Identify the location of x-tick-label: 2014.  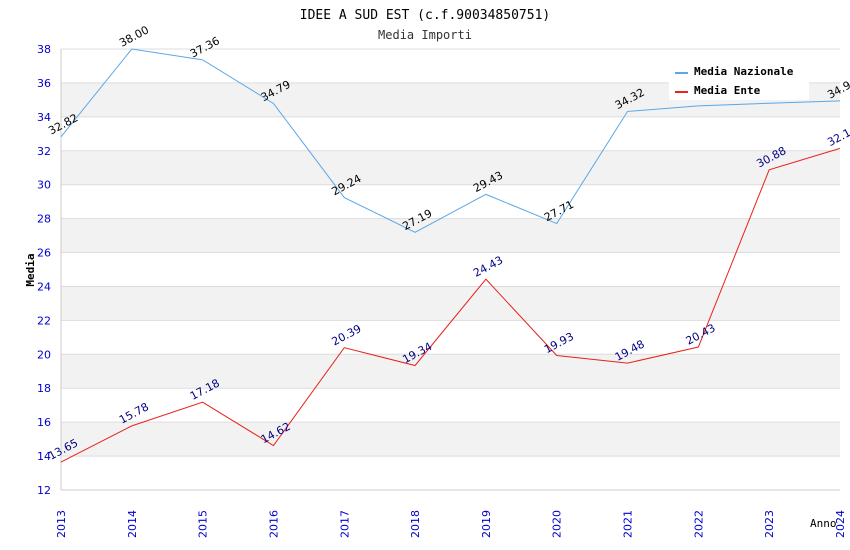
(132, 524).